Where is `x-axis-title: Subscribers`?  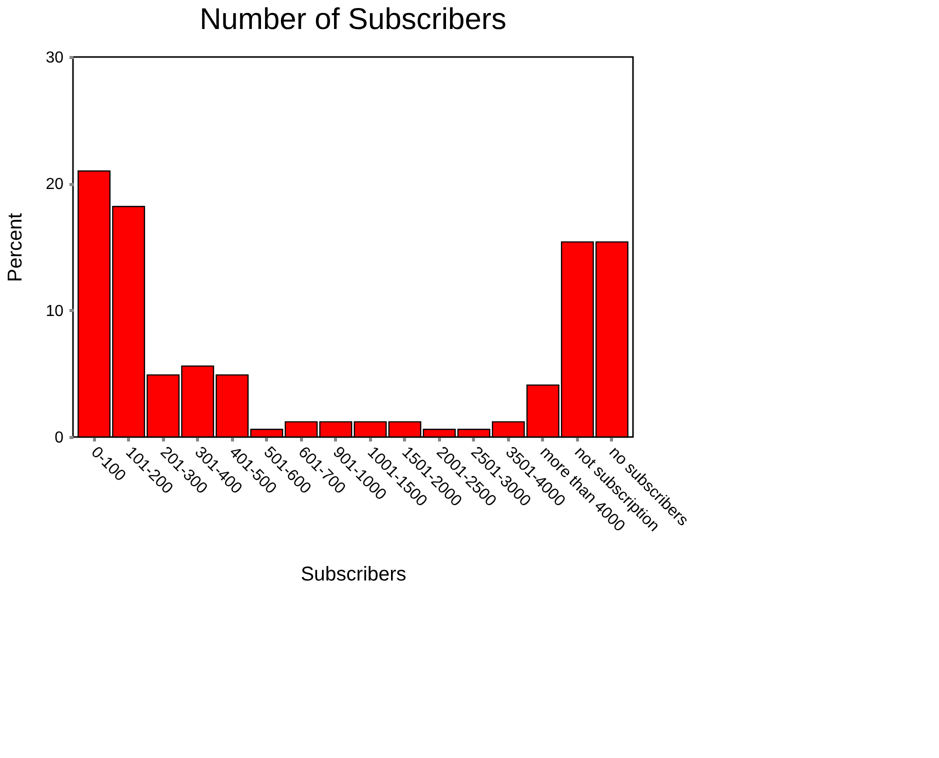 x-axis-title: Subscribers is located at coordinates (353, 574).